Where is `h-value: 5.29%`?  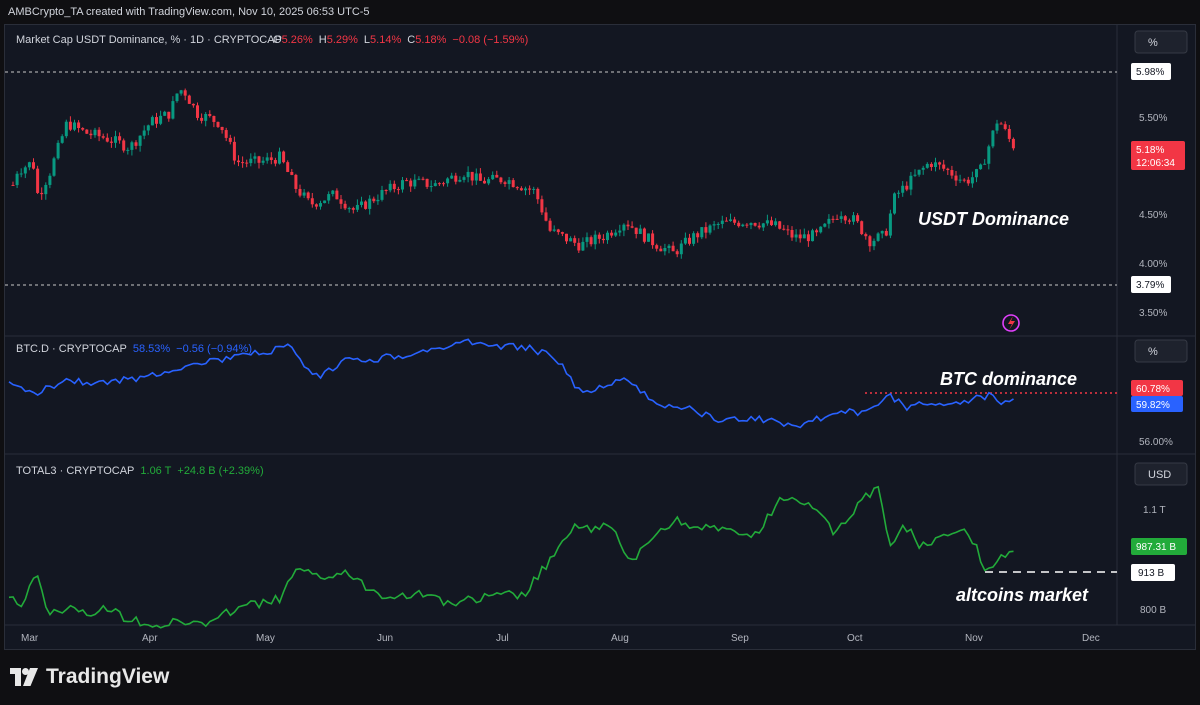 h-value: 5.29% is located at coordinates (342, 40).